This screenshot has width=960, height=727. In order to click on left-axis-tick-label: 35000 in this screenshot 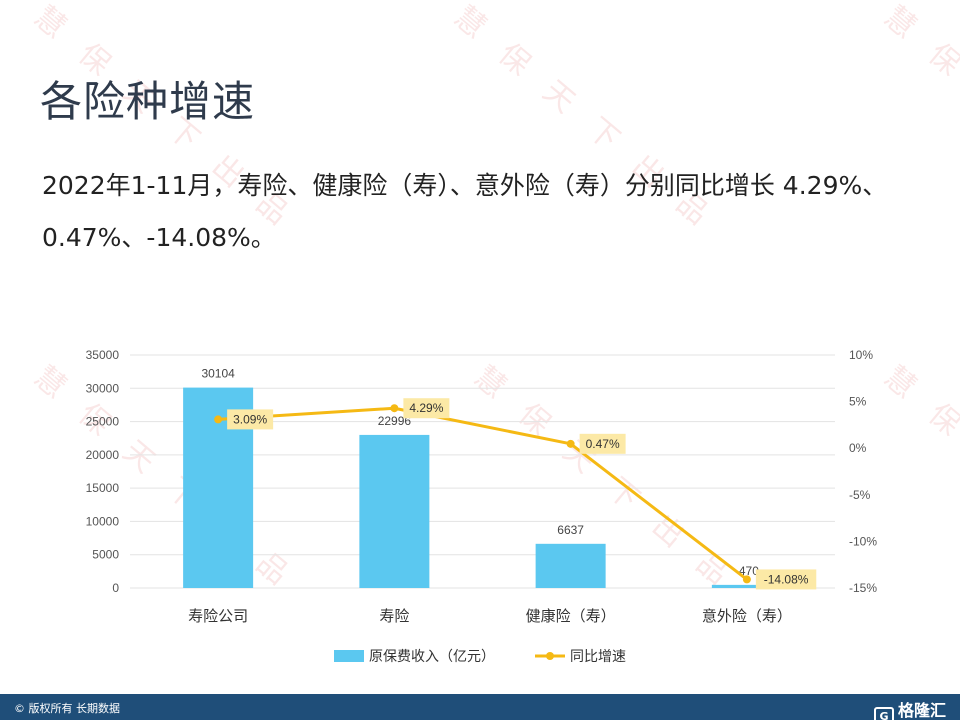, I will do `click(103, 355)`.